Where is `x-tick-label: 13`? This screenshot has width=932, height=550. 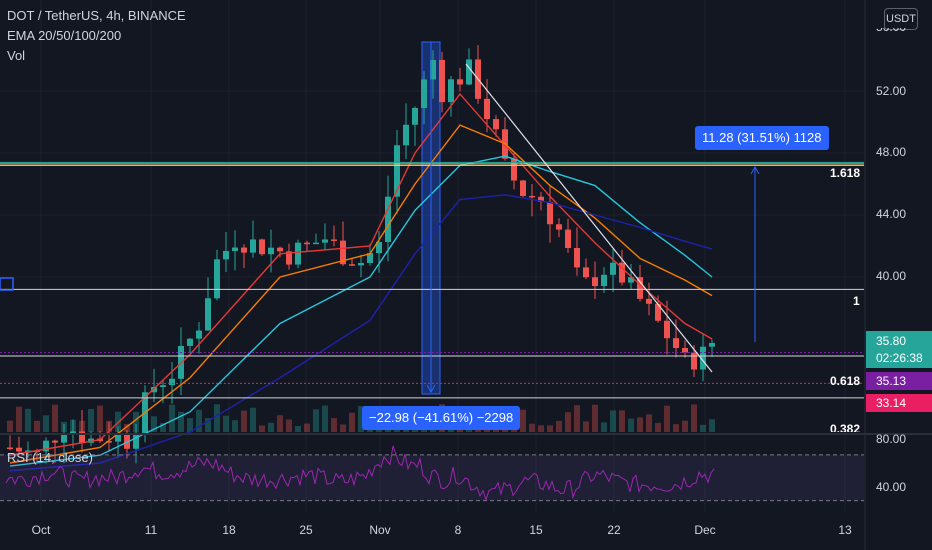 x-tick-label: 13 is located at coordinates (845, 530).